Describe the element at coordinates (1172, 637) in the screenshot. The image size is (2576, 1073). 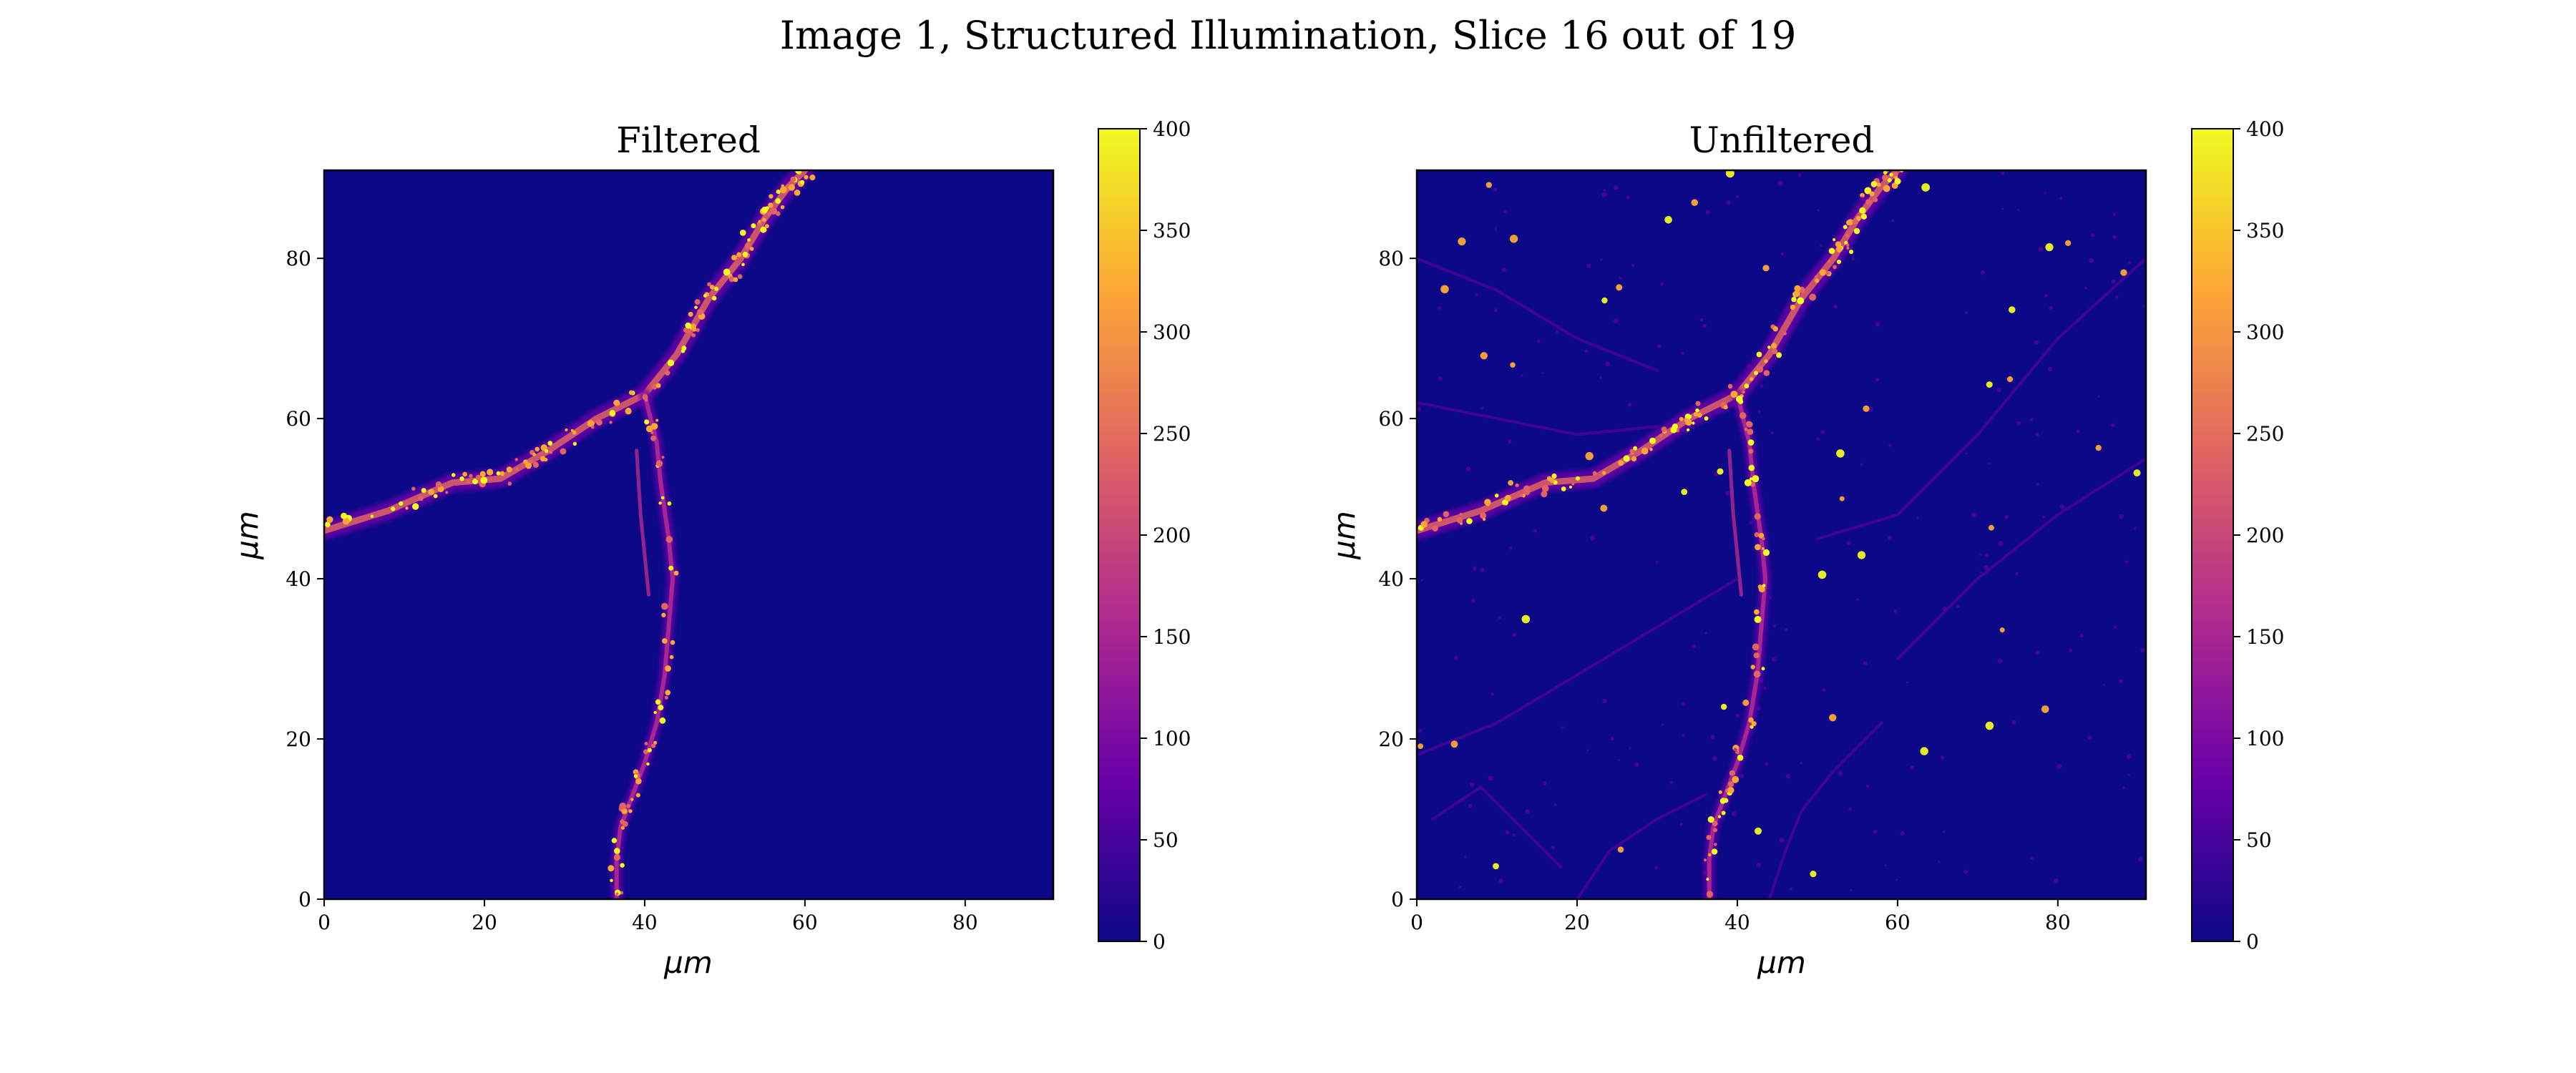
I see `colorbar-tick-label: 150` at that location.